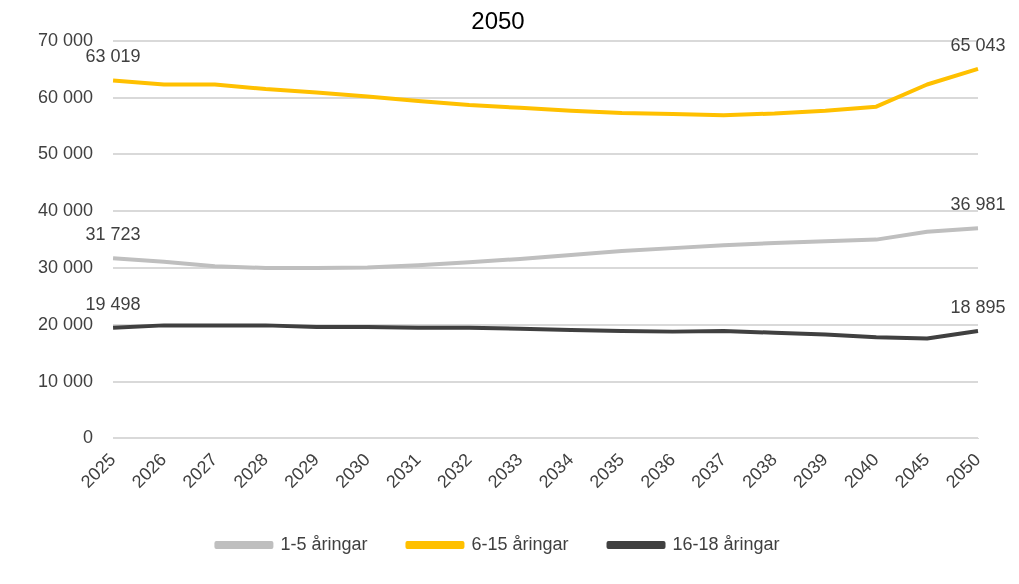  What do you see at coordinates (726, 543) in the screenshot?
I see `legend-label: 16-18 åringar` at bounding box center [726, 543].